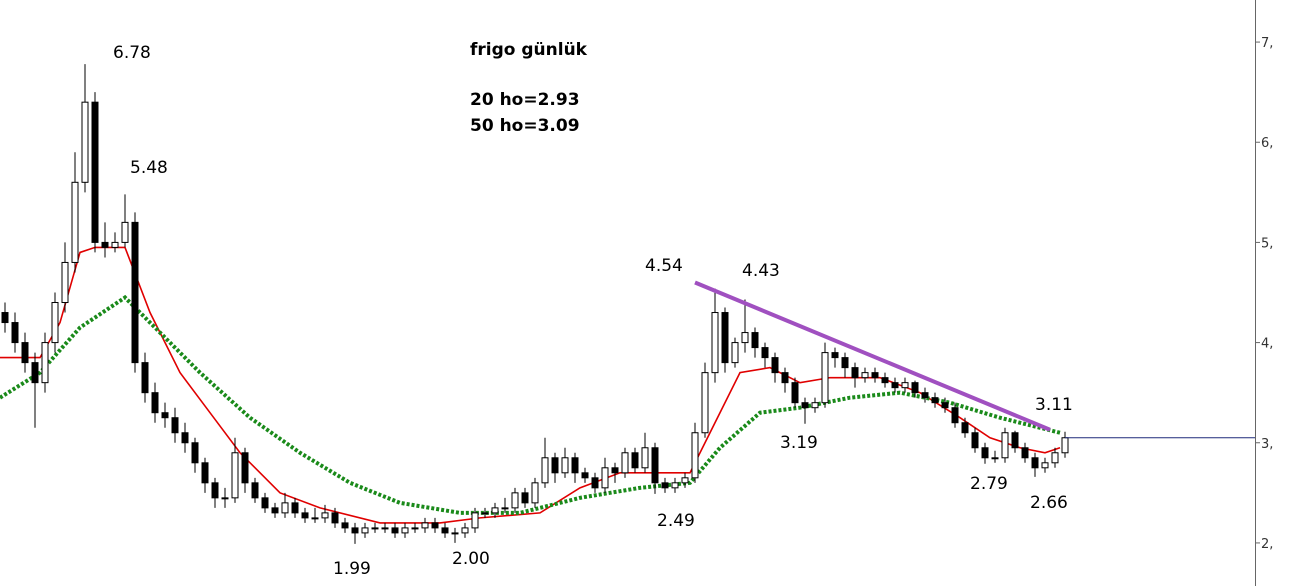 This screenshot has height=586, width=1306. What do you see at coordinates (1267, 143) in the screenshot?
I see `y-tick-label: 6,` at bounding box center [1267, 143].